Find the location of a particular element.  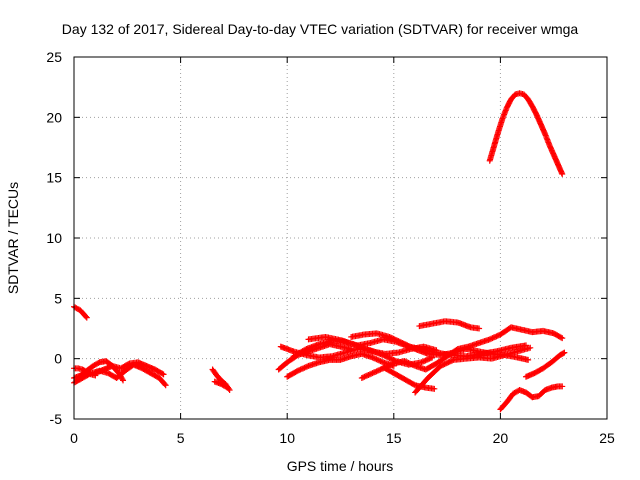

y-tick-label: -5 is located at coordinates (56, 419).